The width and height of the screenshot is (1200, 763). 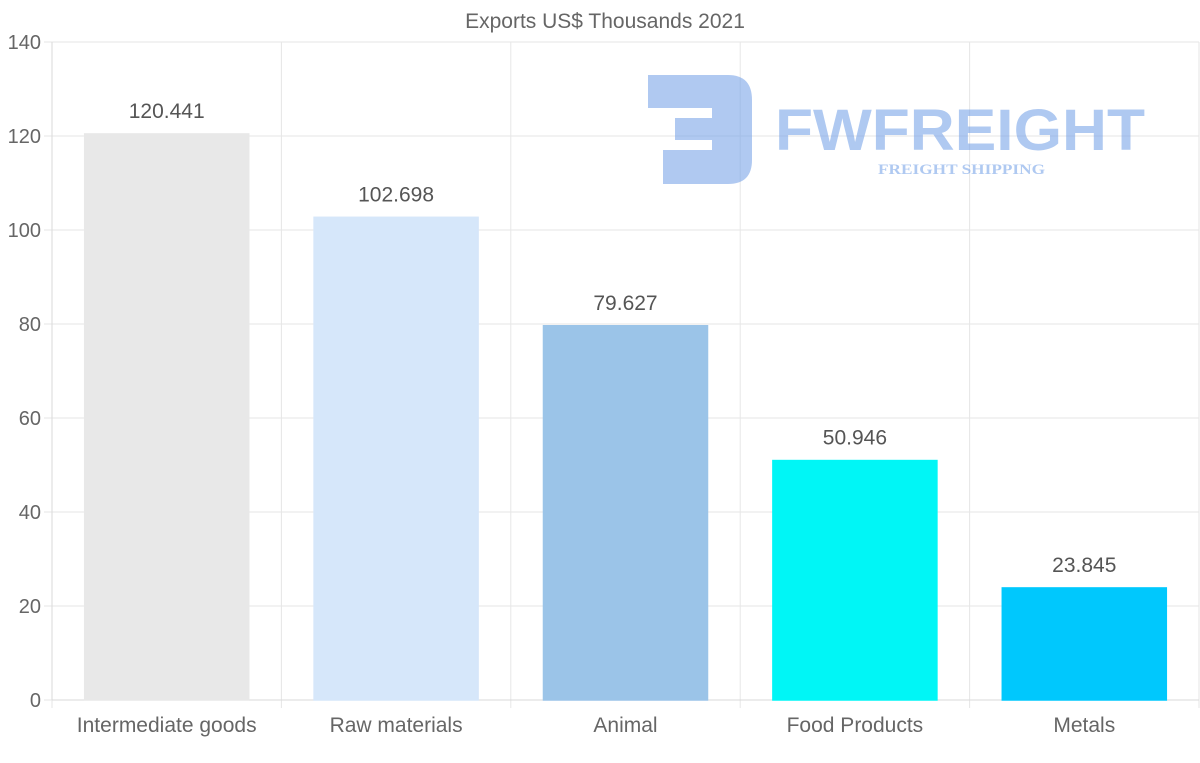 I want to click on bar-food-products, so click(x=855, y=580).